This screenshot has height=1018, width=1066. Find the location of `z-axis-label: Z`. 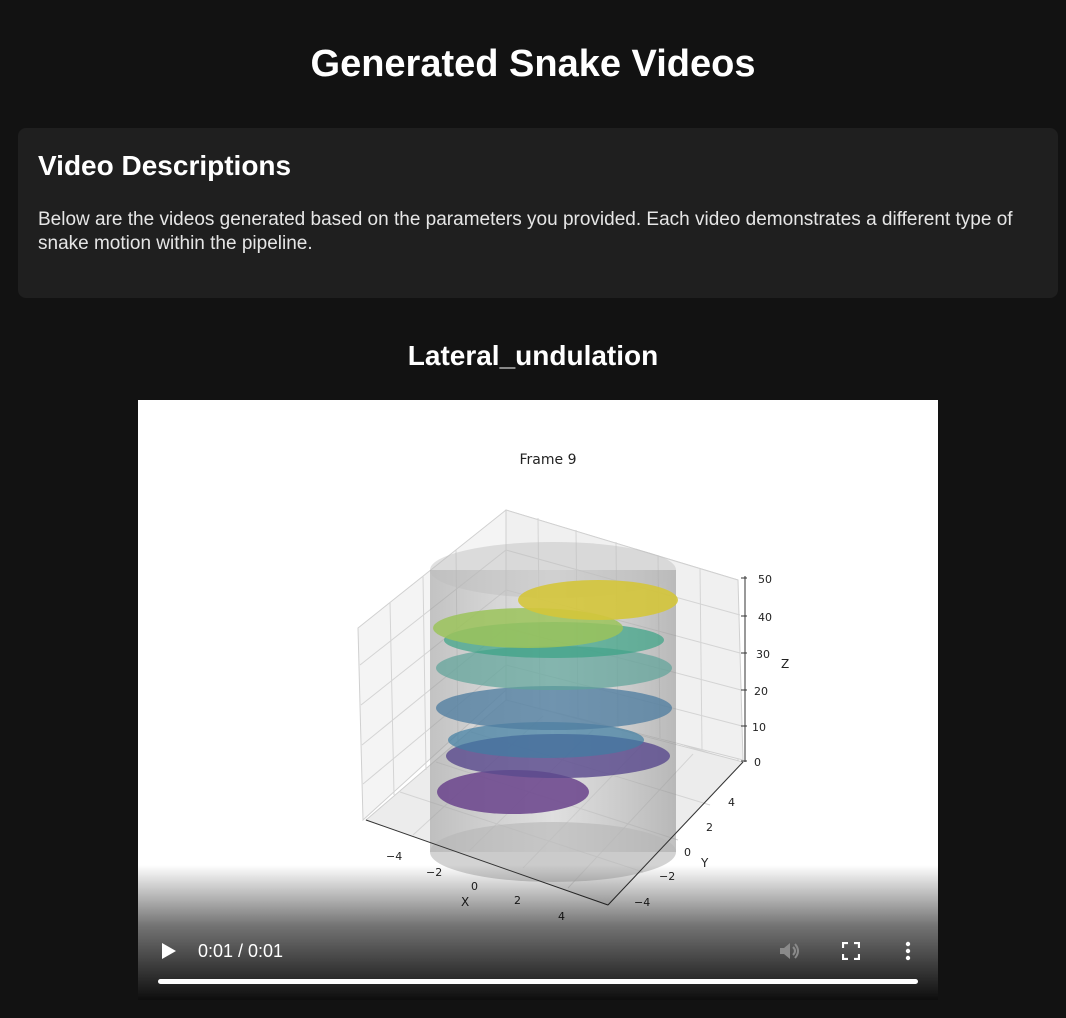

z-axis-label: Z is located at coordinates (785, 664).